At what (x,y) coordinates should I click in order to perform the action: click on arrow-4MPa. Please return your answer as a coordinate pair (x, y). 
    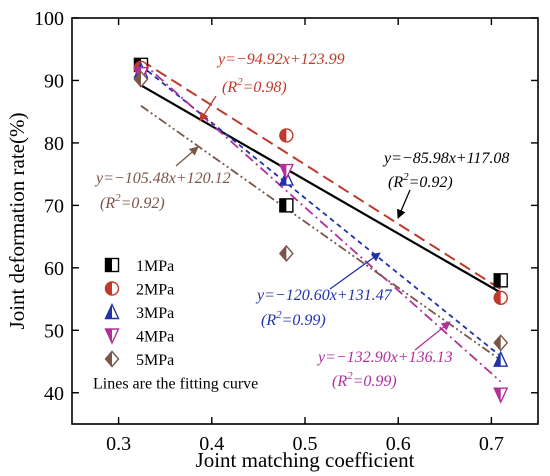
    Looking at the image, I should click on (432, 336).